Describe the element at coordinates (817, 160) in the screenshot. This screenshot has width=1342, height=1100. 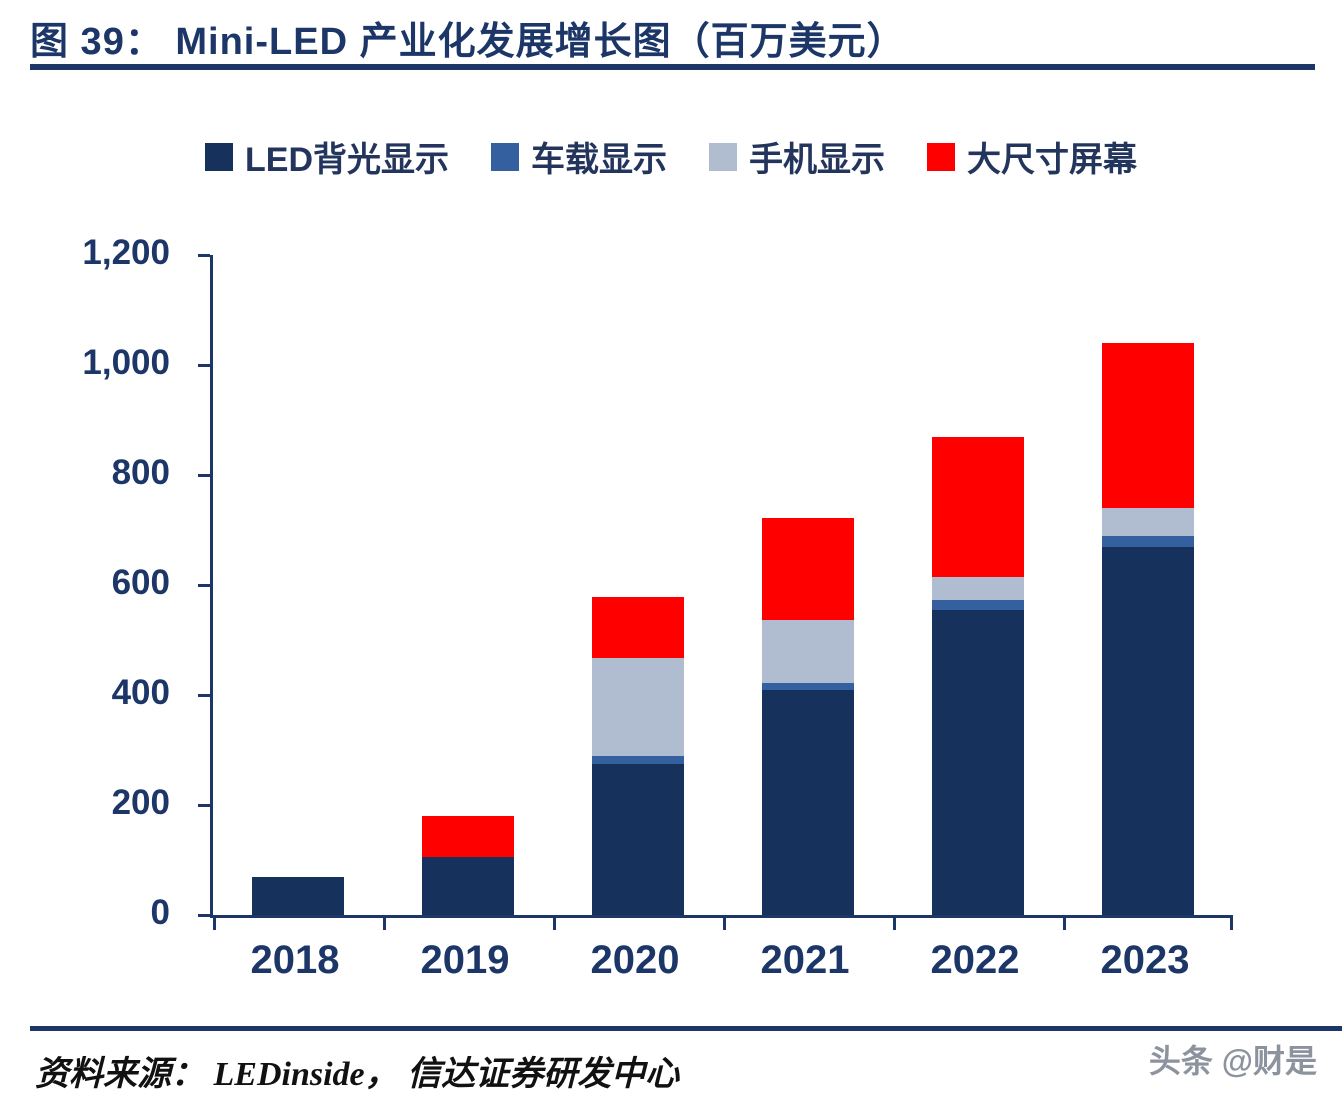
I see `legend-label: 手机显示` at that location.